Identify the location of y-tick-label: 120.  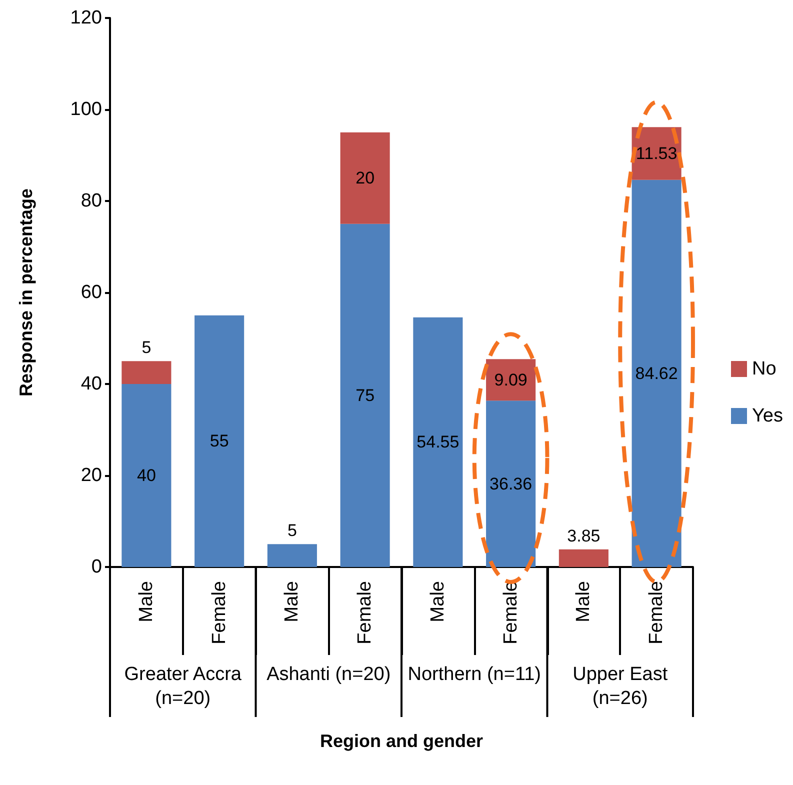
(86, 18).